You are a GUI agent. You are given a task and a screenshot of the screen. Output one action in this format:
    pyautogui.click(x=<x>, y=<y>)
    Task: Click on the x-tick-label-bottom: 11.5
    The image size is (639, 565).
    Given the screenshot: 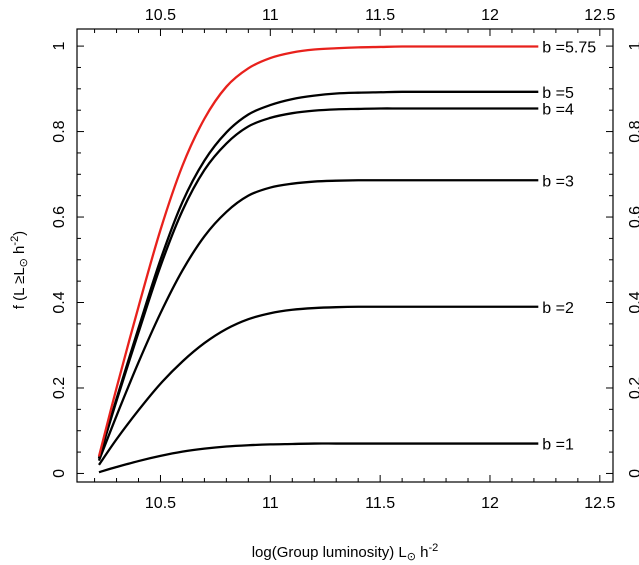 What is the action you would take?
    pyautogui.click(x=380, y=503)
    